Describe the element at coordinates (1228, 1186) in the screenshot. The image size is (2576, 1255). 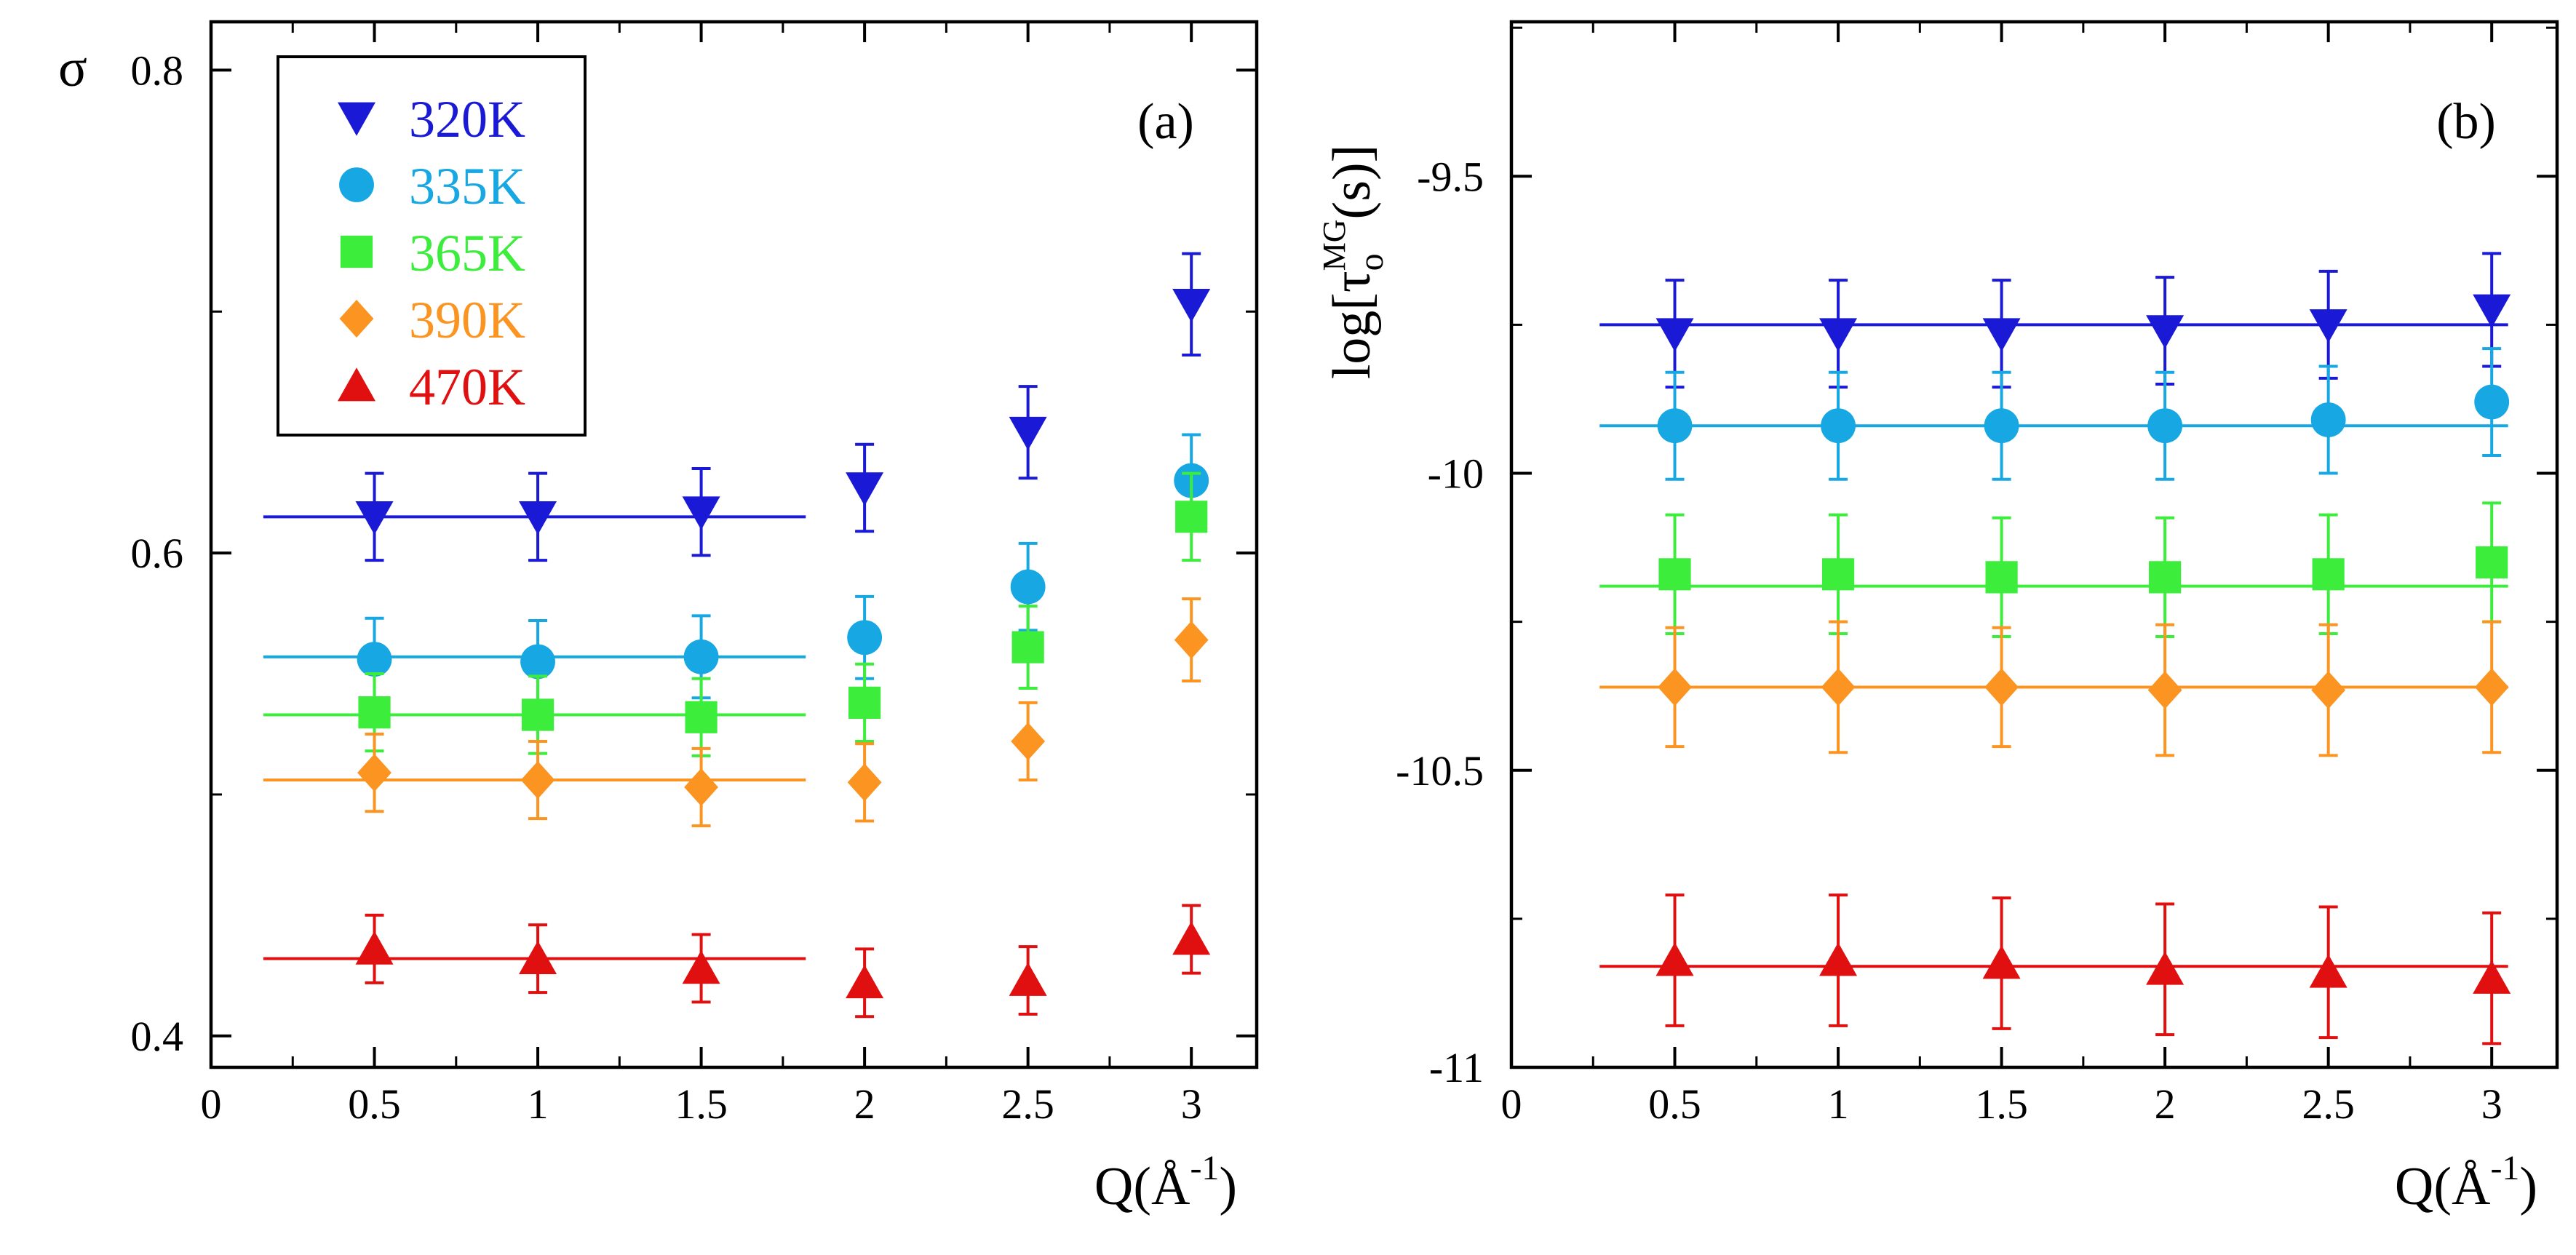
I see `x-axis-label-tail: )` at that location.